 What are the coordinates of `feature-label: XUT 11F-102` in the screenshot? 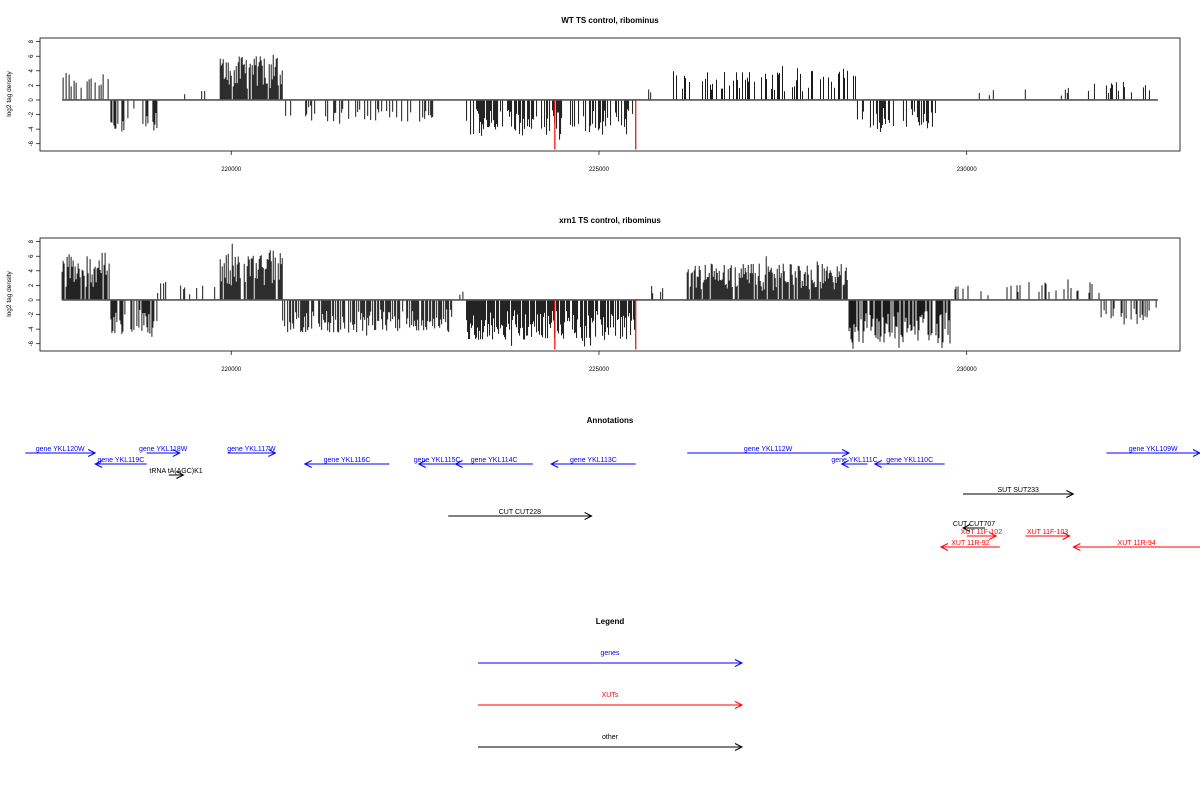 It's located at (981, 532).